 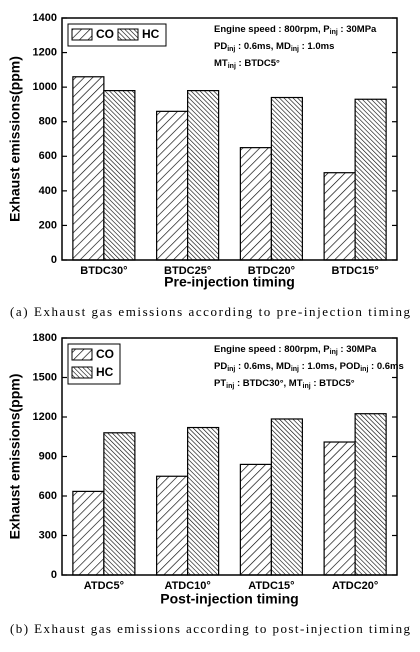 What do you see at coordinates (104, 586) in the screenshot?
I see `x-tick-label: ATDC5°` at bounding box center [104, 586].